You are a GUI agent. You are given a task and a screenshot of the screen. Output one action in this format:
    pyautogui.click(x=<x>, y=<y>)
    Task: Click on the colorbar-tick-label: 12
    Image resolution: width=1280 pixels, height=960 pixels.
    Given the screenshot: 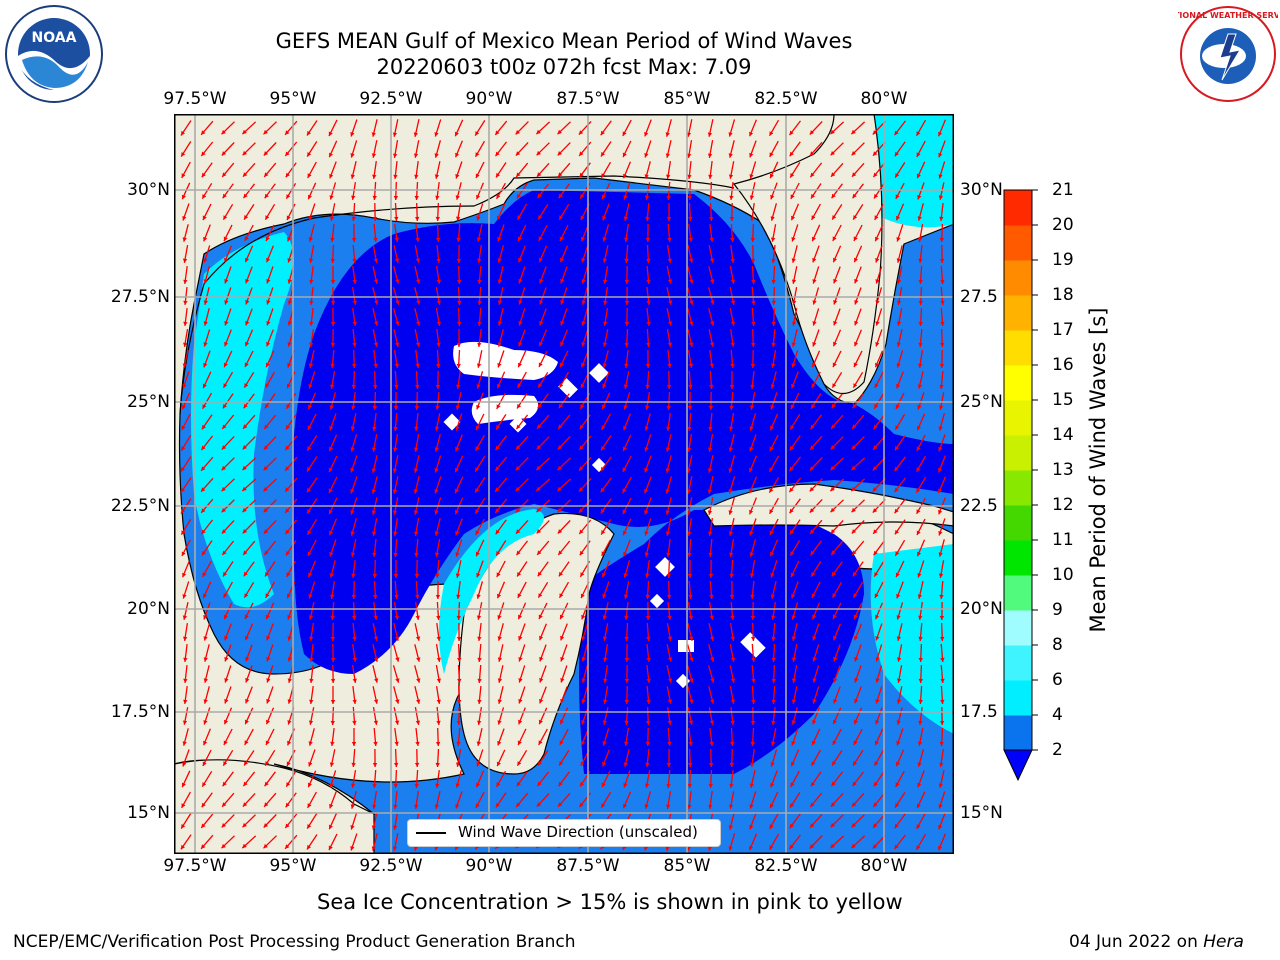 What is the action you would take?
    pyautogui.click(x=1063, y=505)
    